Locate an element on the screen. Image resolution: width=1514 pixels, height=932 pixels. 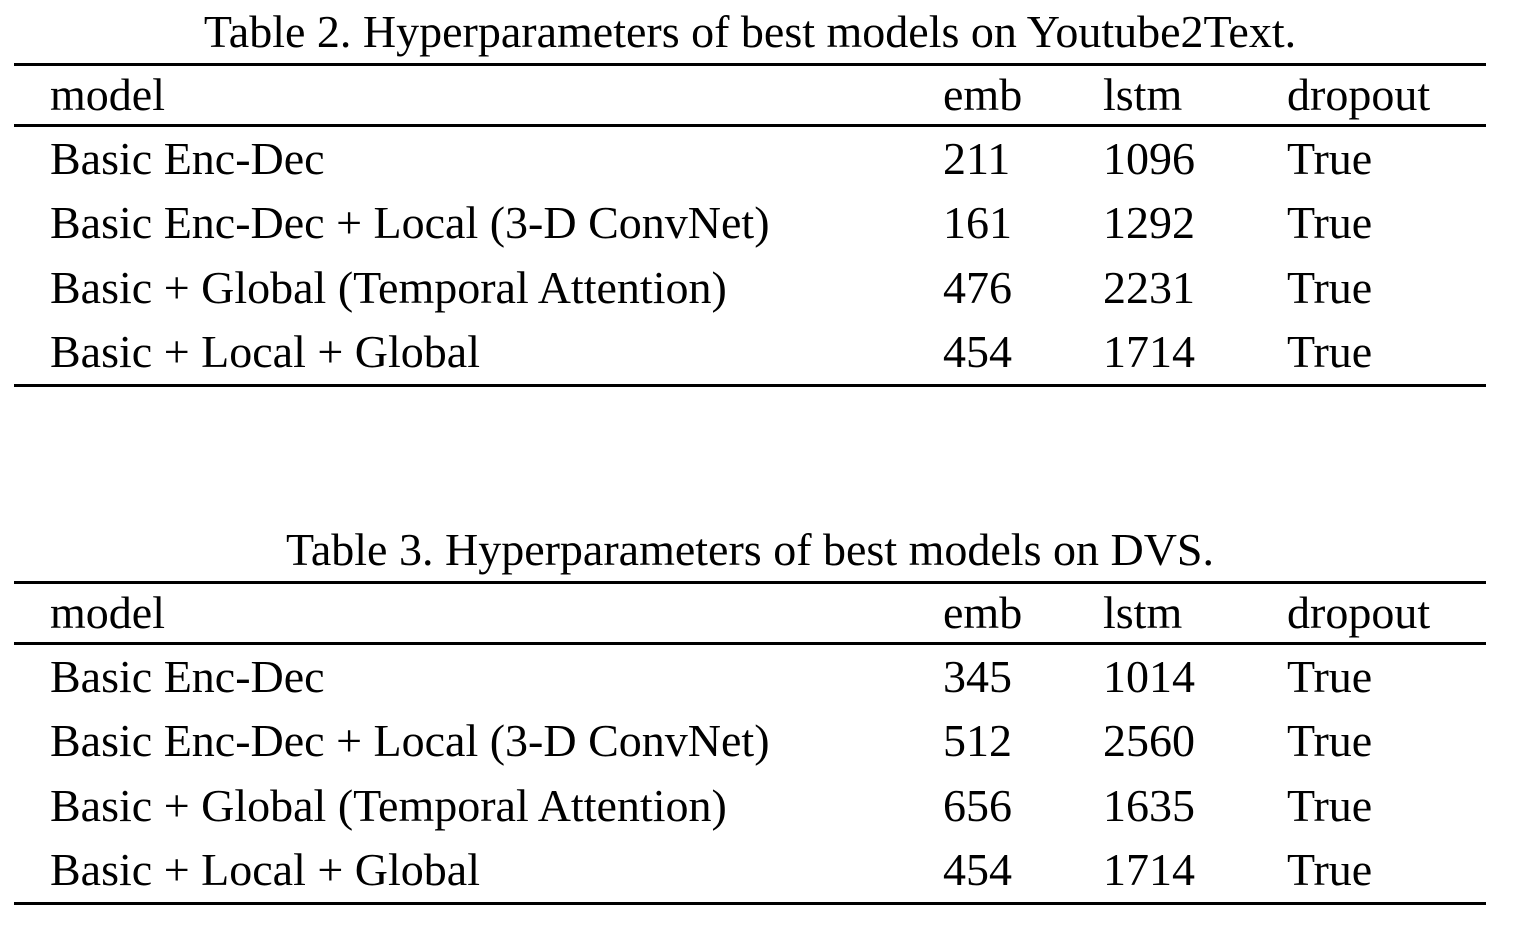
cell-emb: 345 is located at coordinates (977, 676).